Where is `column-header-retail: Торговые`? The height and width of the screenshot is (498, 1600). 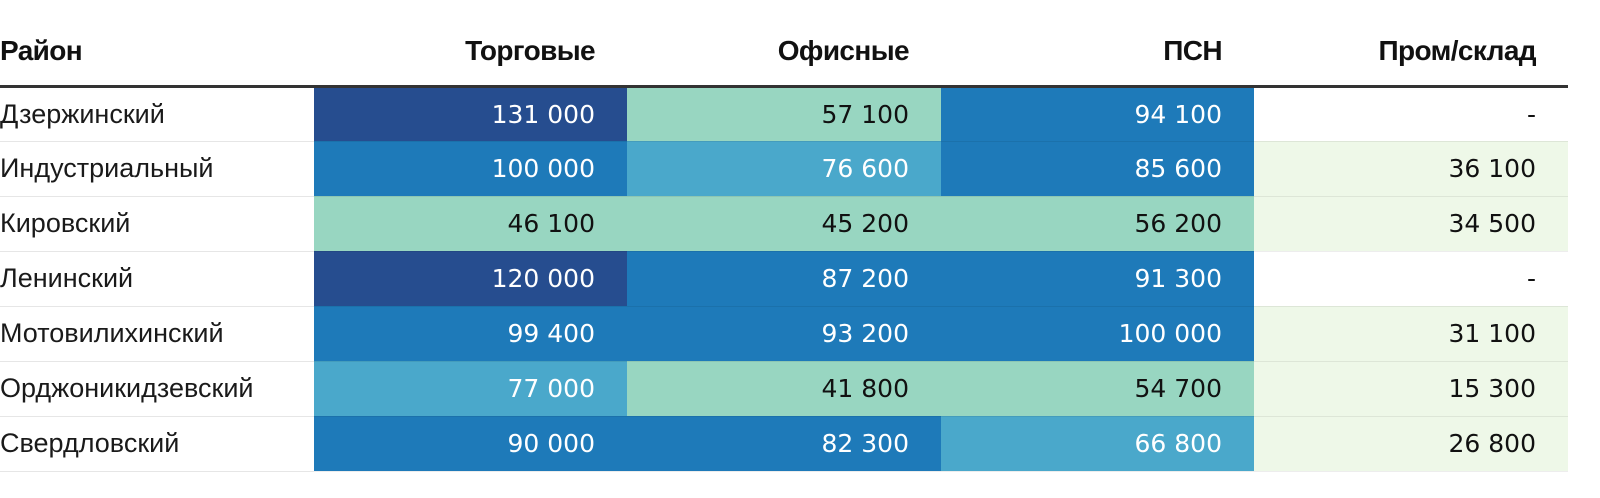 column-header-retail: Торговые is located at coordinates (470, 44).